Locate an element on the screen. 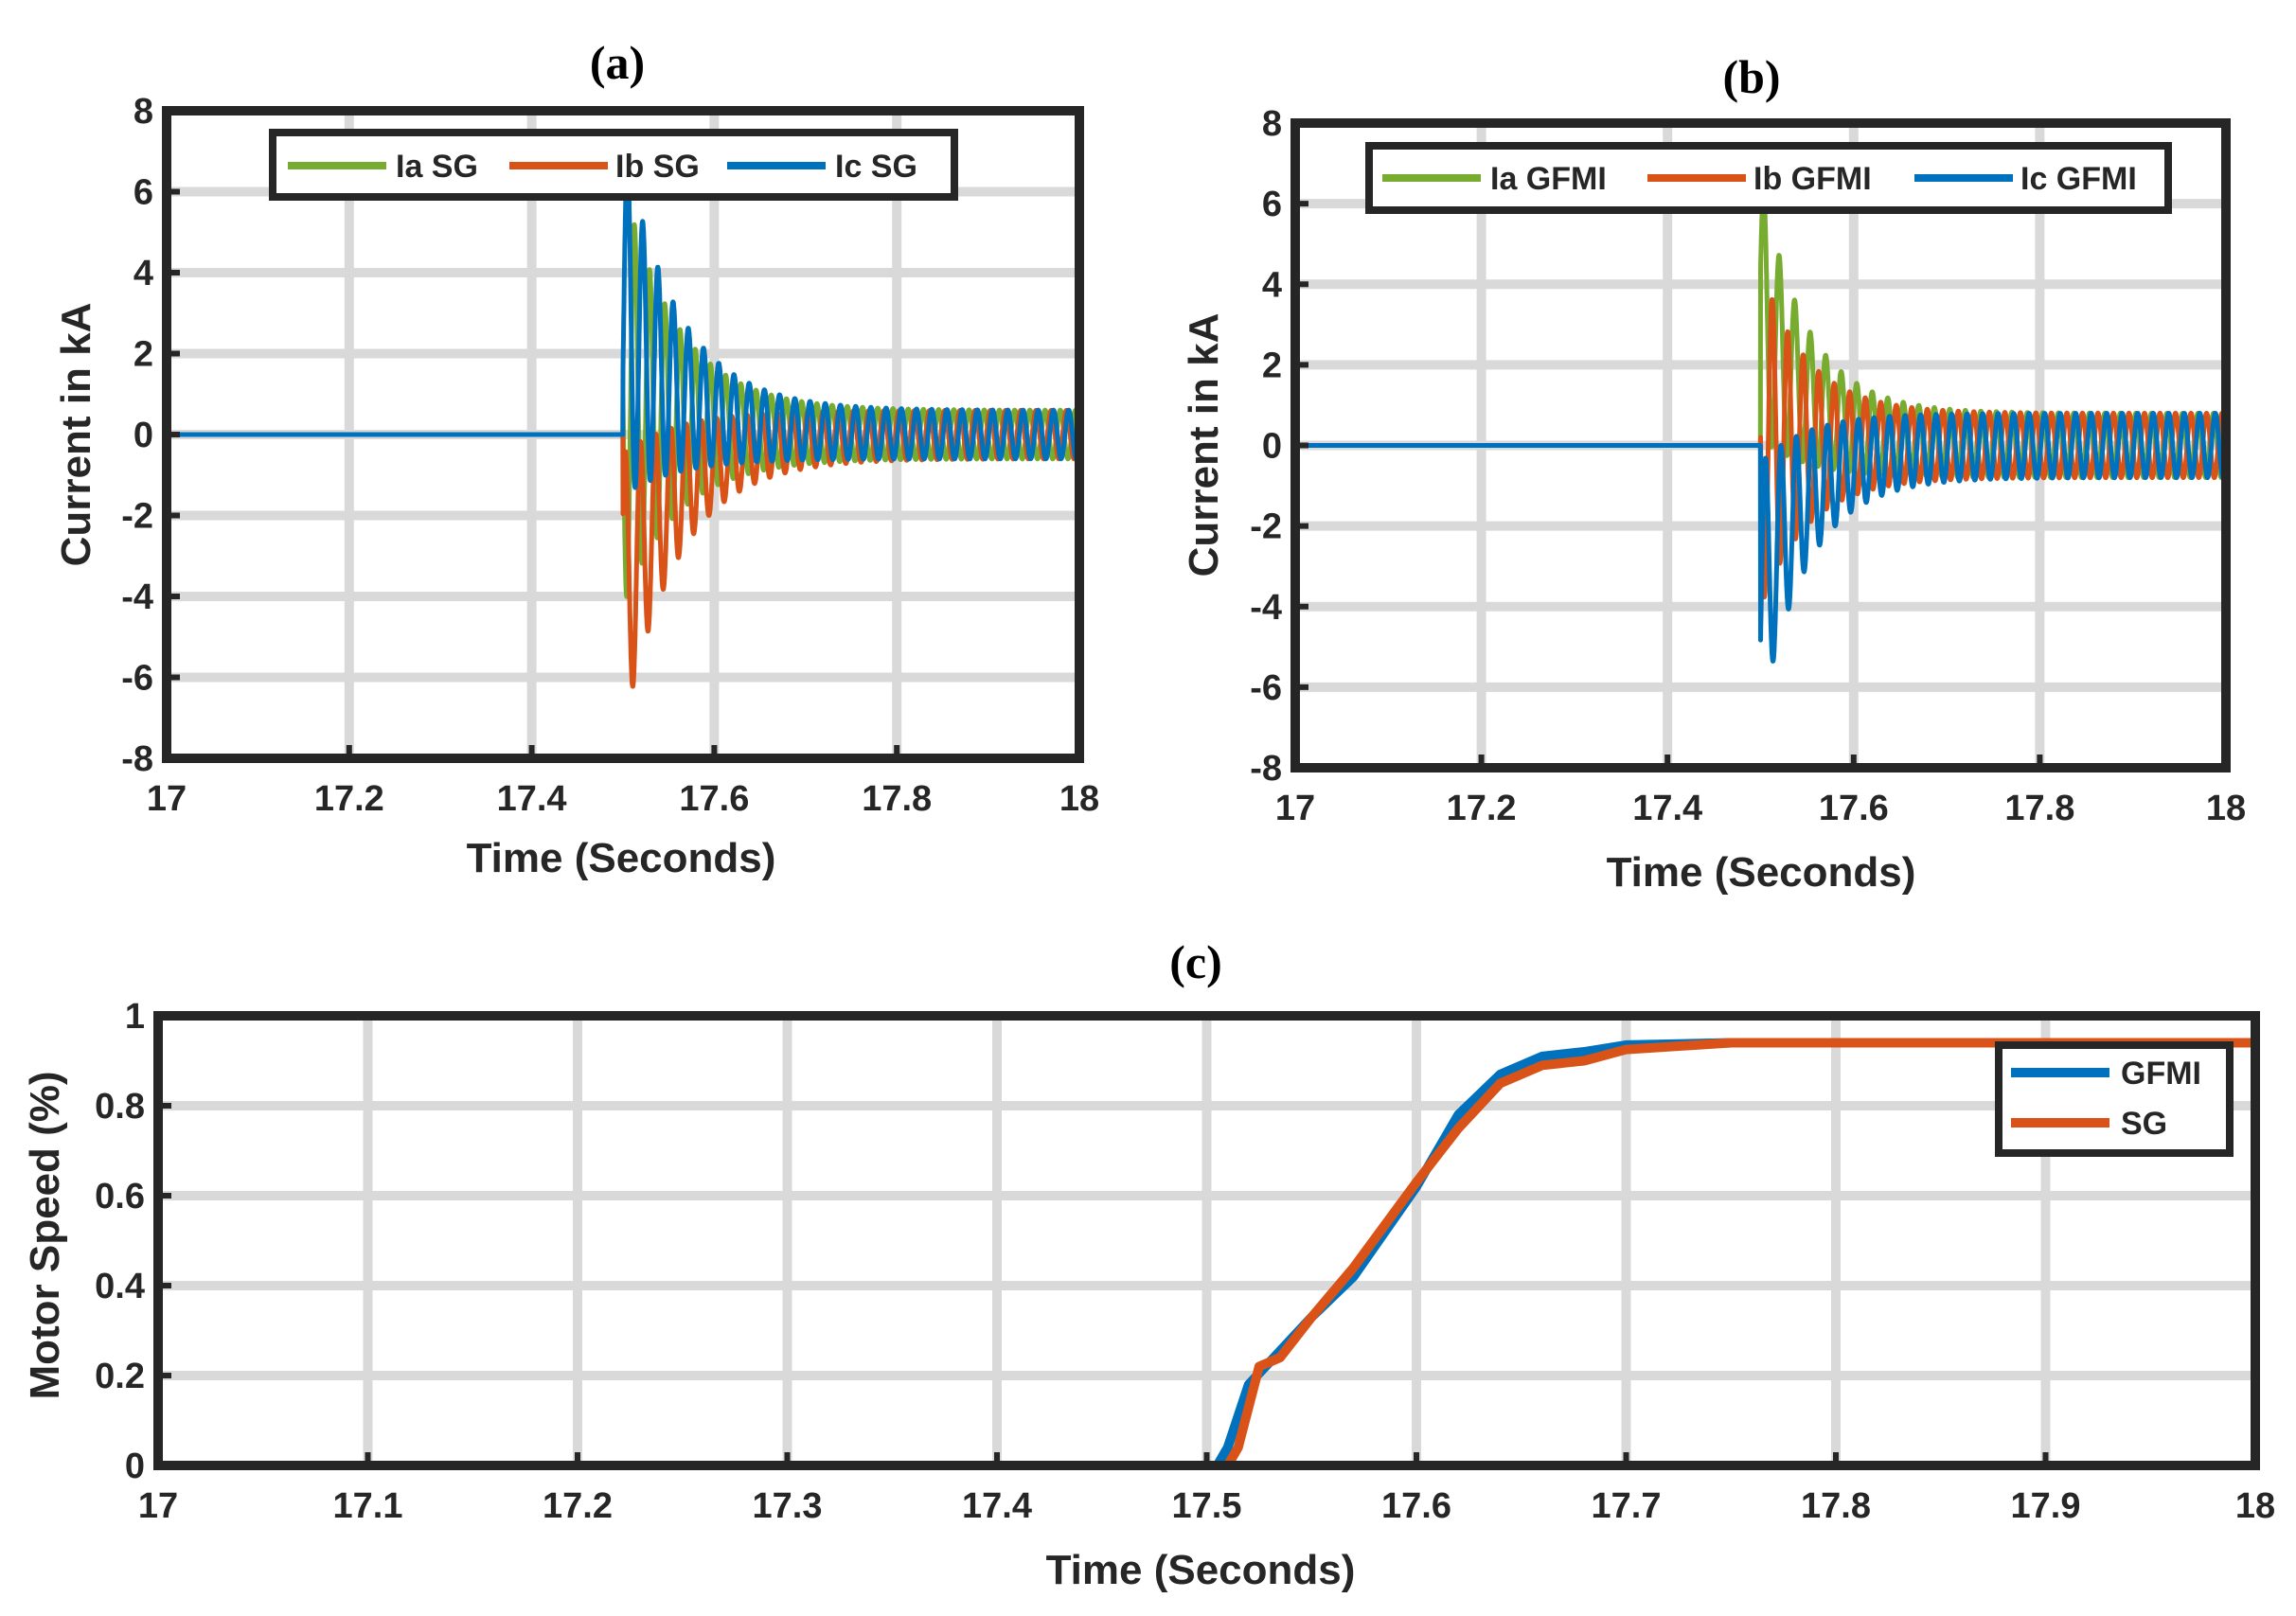 The height and width of the screenshot is (1616, 2296). panel-b-x-tick-label: 17.8 is located at coordinates (2039, 809).